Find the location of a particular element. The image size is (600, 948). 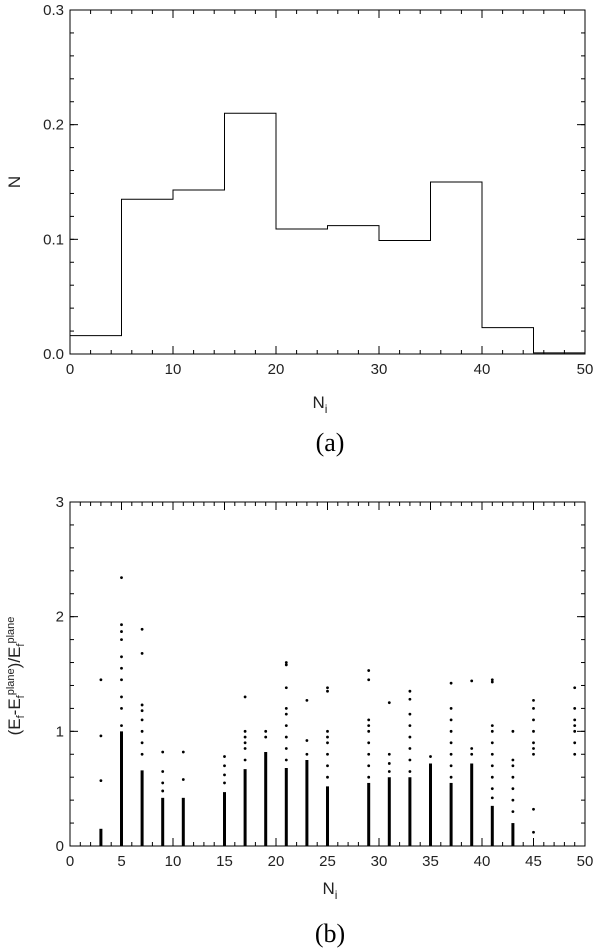

chart-b-x-axis-label-main: N is located at coordinates (329, 888).